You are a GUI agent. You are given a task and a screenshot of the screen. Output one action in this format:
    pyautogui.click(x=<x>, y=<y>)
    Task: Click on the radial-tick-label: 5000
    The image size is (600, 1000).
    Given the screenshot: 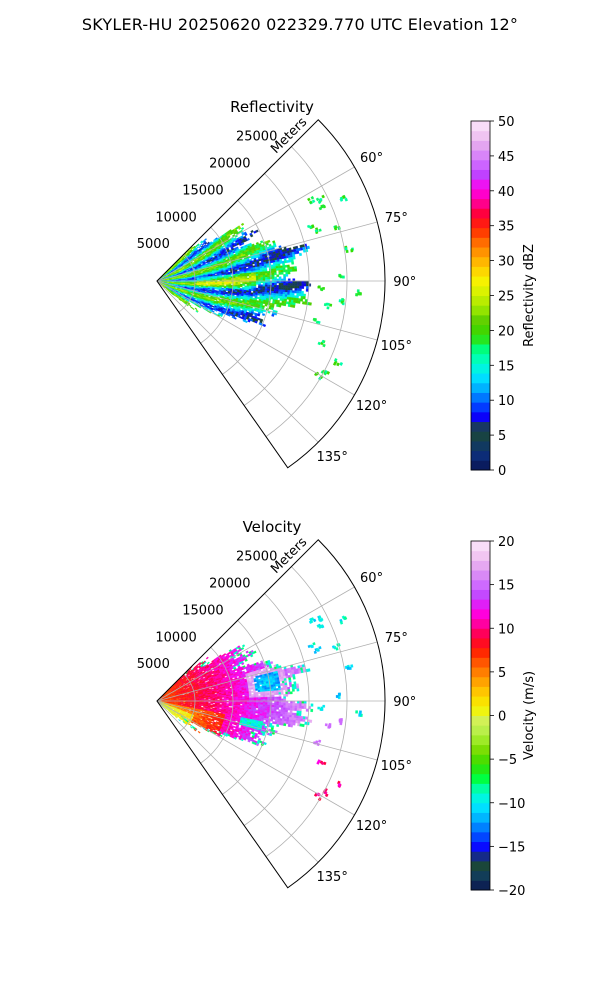 What is the action you would take?
    pyautogui.click(x=153, y=244)
    